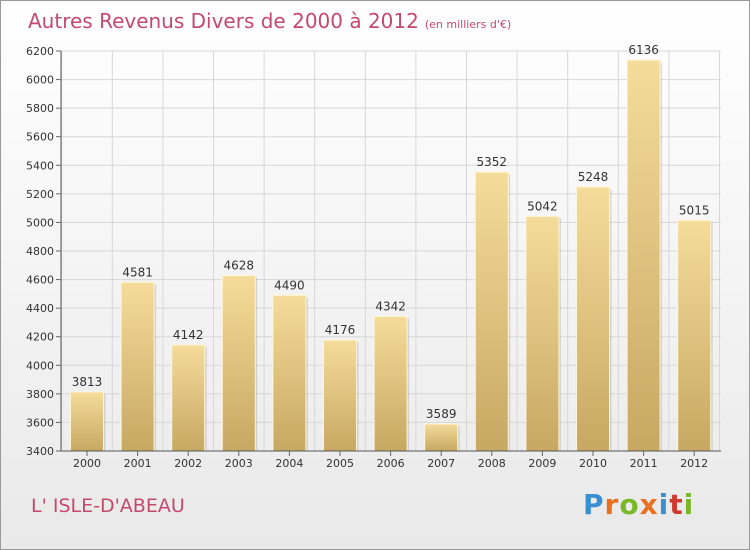 This screenshot has height=550, width=750. What do you see at coordinates (390, 306) in the screenshot?
I see `value-label: 4342` at bounding box center [390, 306].